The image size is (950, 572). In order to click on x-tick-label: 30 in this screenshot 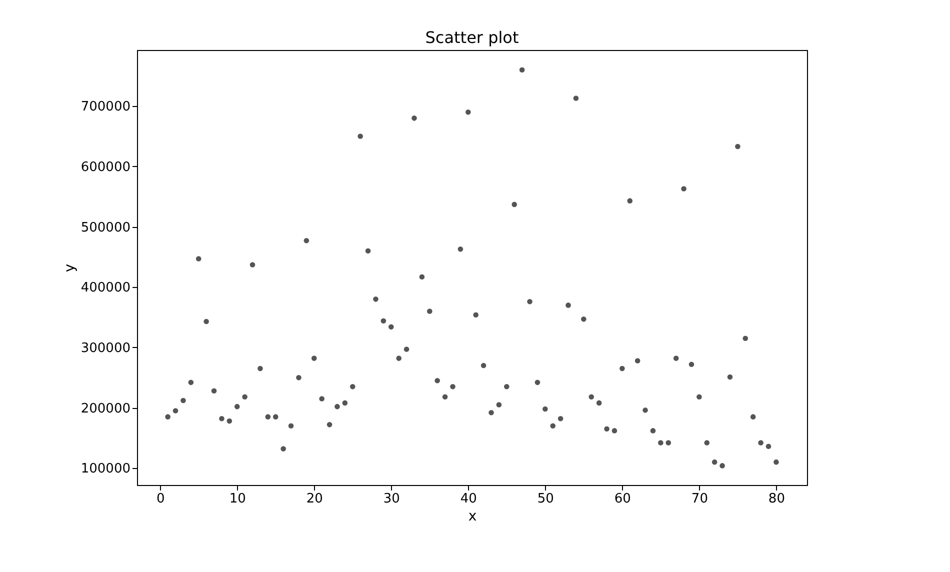, I will do `click(391, 499)`.